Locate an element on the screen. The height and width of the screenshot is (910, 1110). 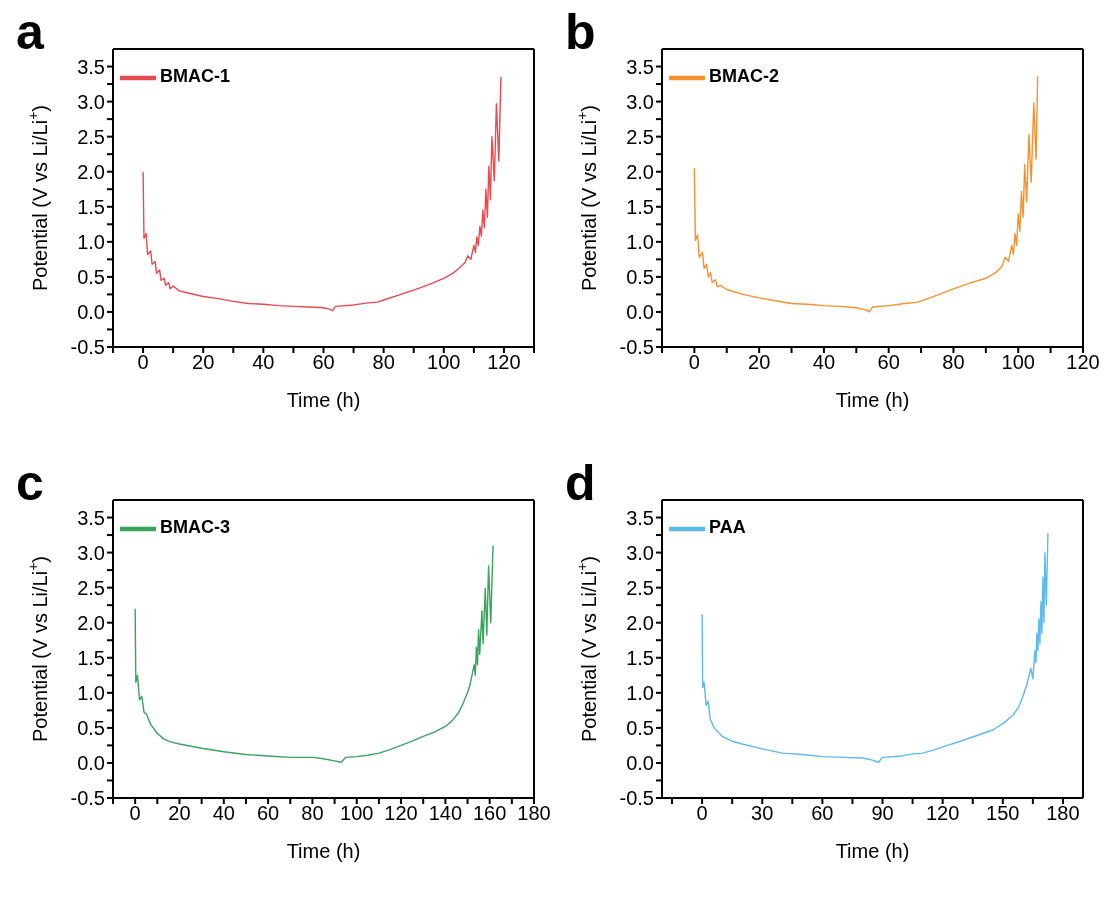
x-tick-label: 150 is located at coordinates (1003, 813).